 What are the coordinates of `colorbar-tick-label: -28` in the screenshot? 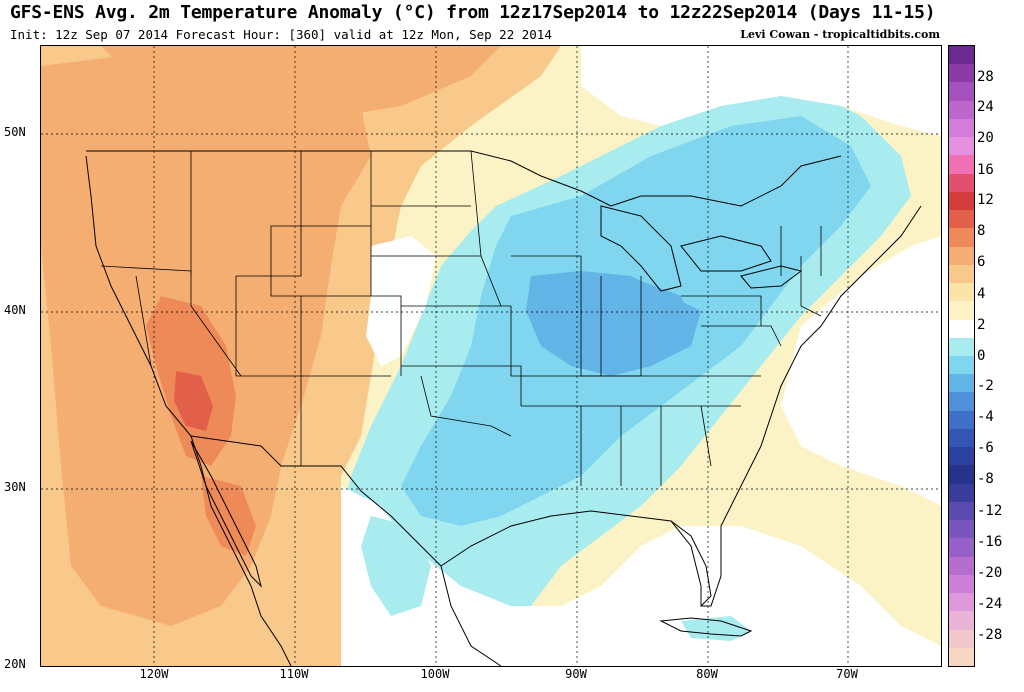 It's located at (990, 635).